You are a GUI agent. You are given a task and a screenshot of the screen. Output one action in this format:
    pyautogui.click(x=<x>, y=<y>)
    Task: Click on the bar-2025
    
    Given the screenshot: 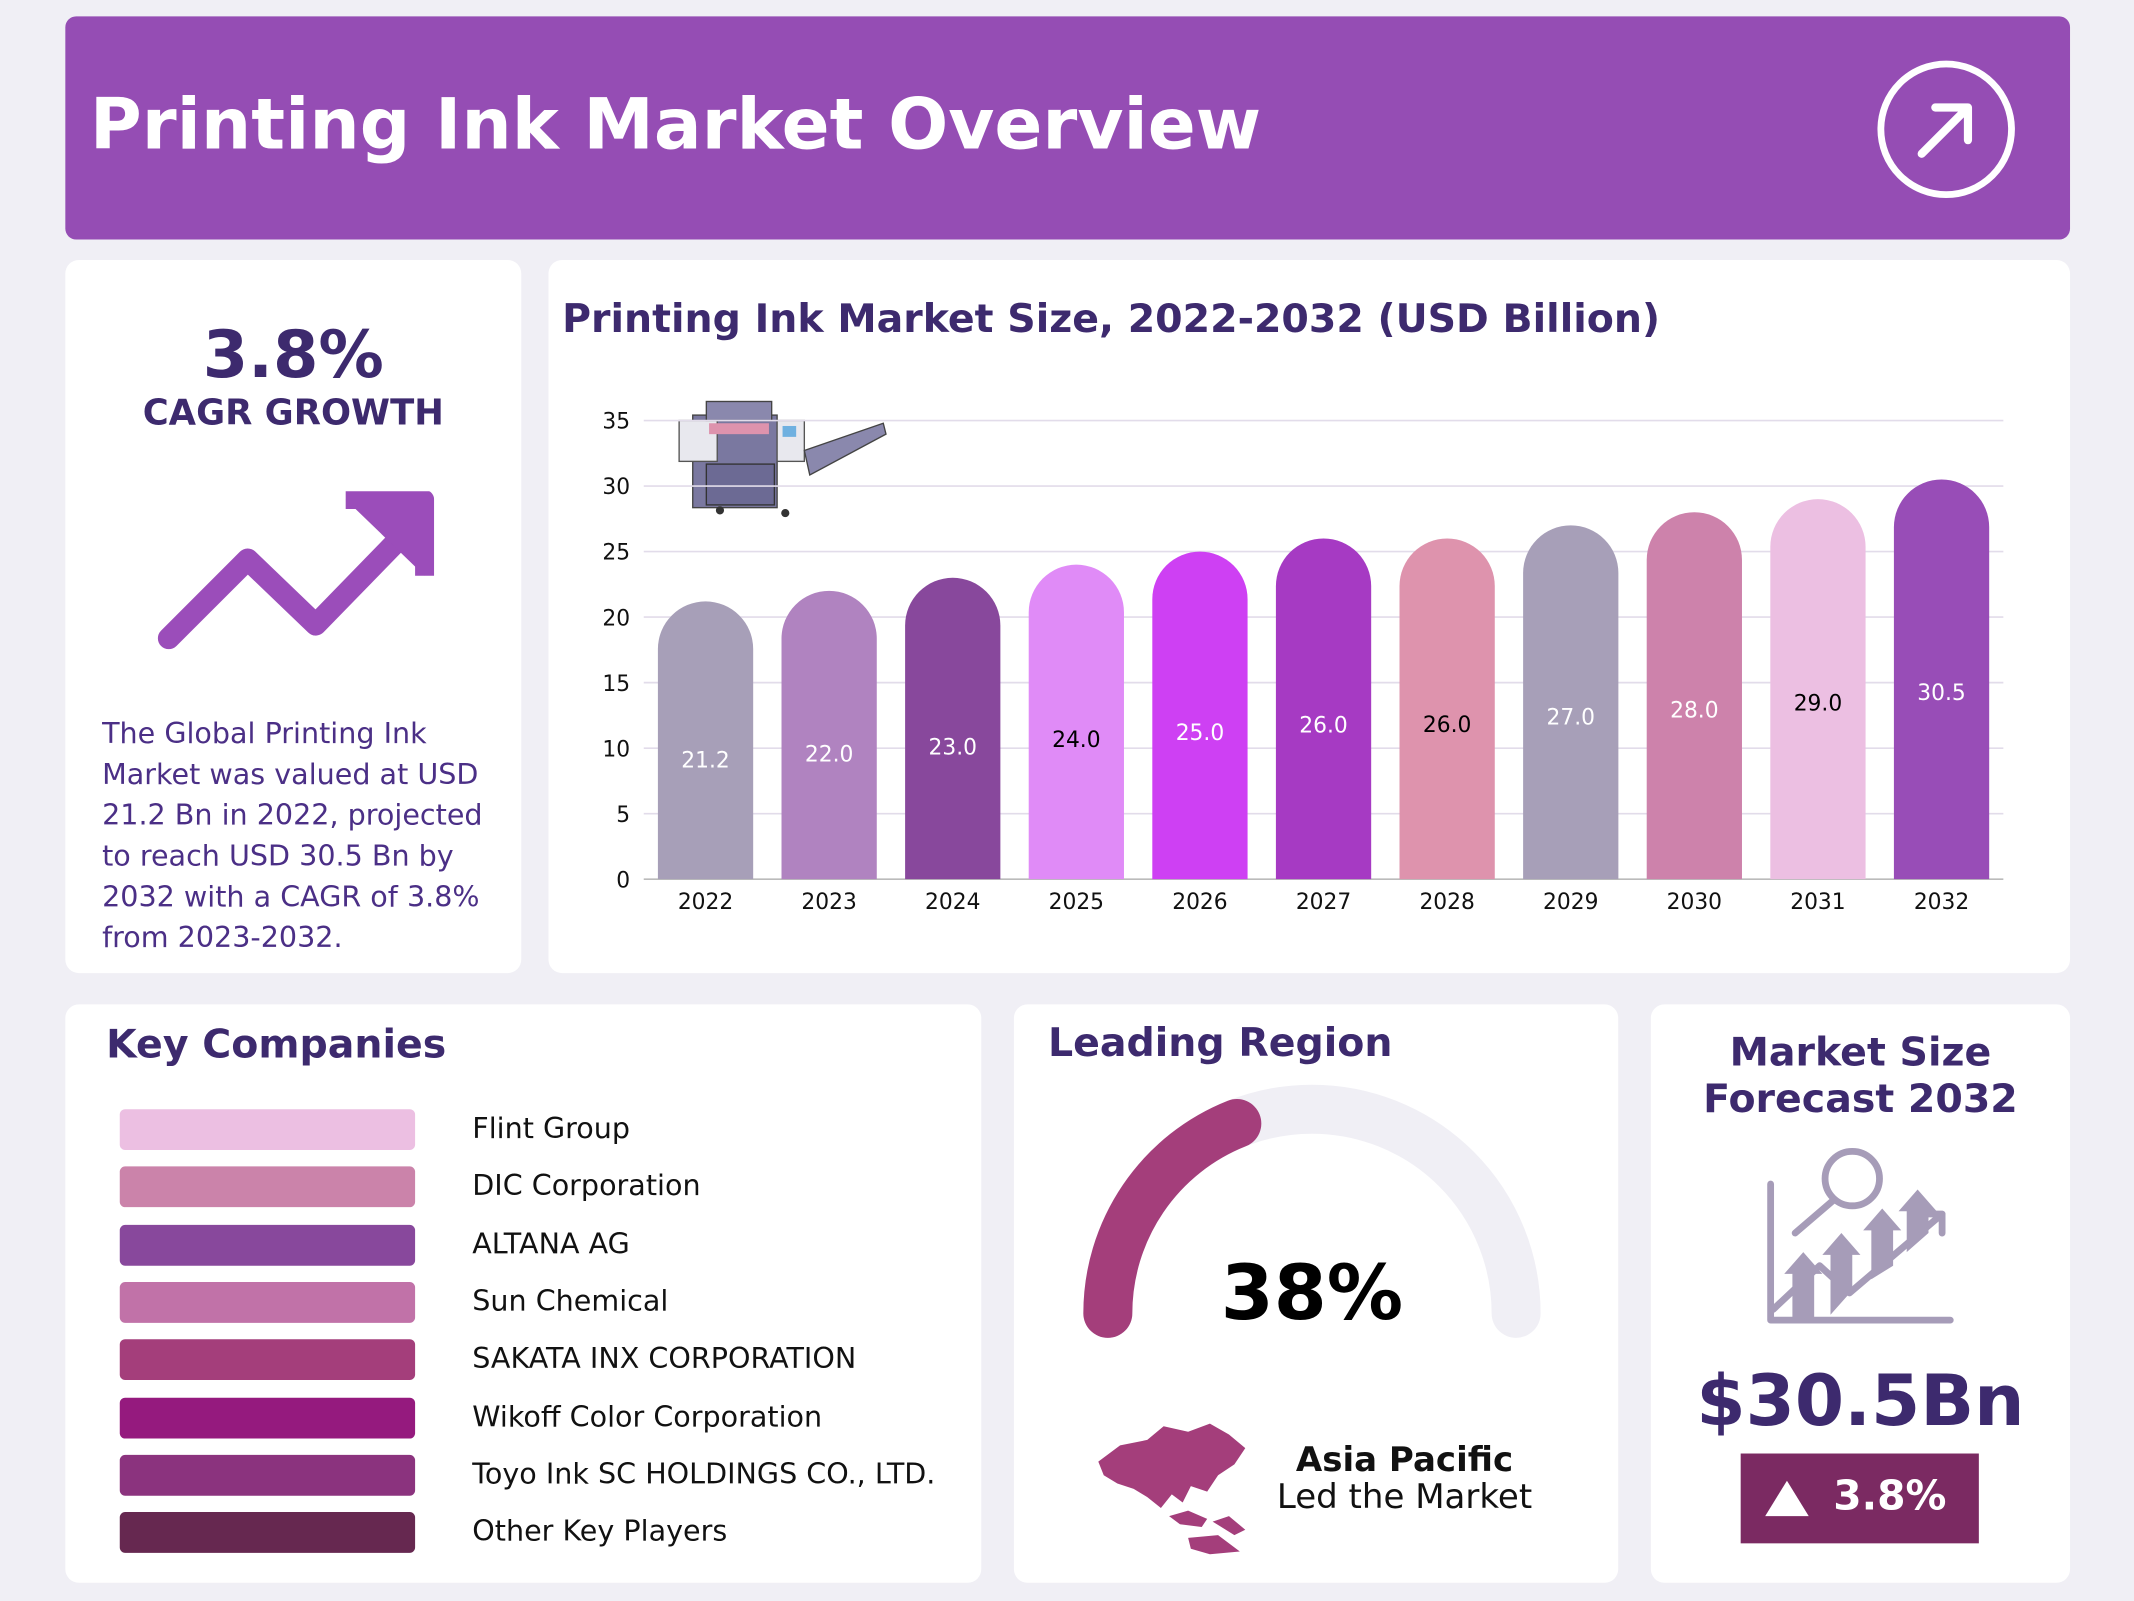 What is the action you would take?
    pyautogui.click(x=1076, y=722)
    